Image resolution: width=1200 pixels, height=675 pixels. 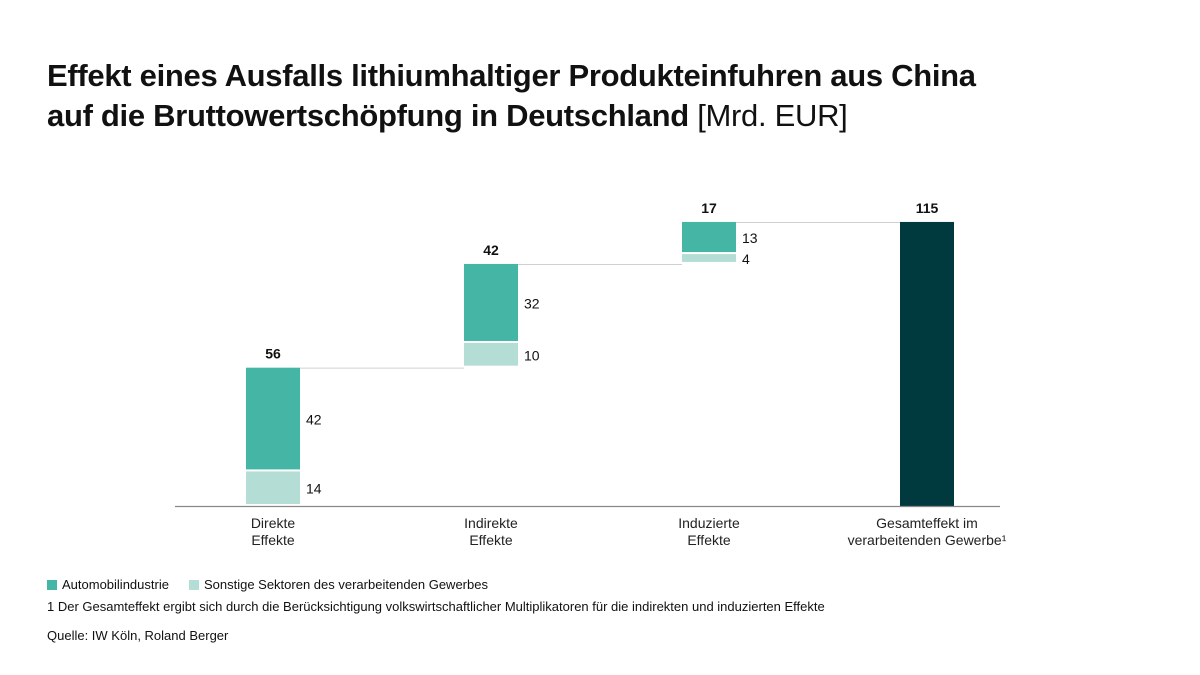 I want to click on segment-label: 4, so click(x=746, y=259).